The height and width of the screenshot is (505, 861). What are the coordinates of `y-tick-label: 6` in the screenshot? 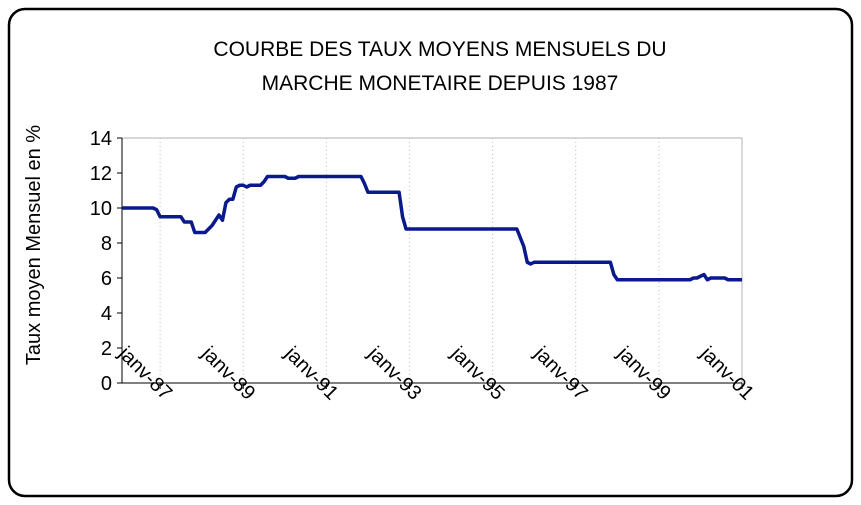 It's located at (106, 279).